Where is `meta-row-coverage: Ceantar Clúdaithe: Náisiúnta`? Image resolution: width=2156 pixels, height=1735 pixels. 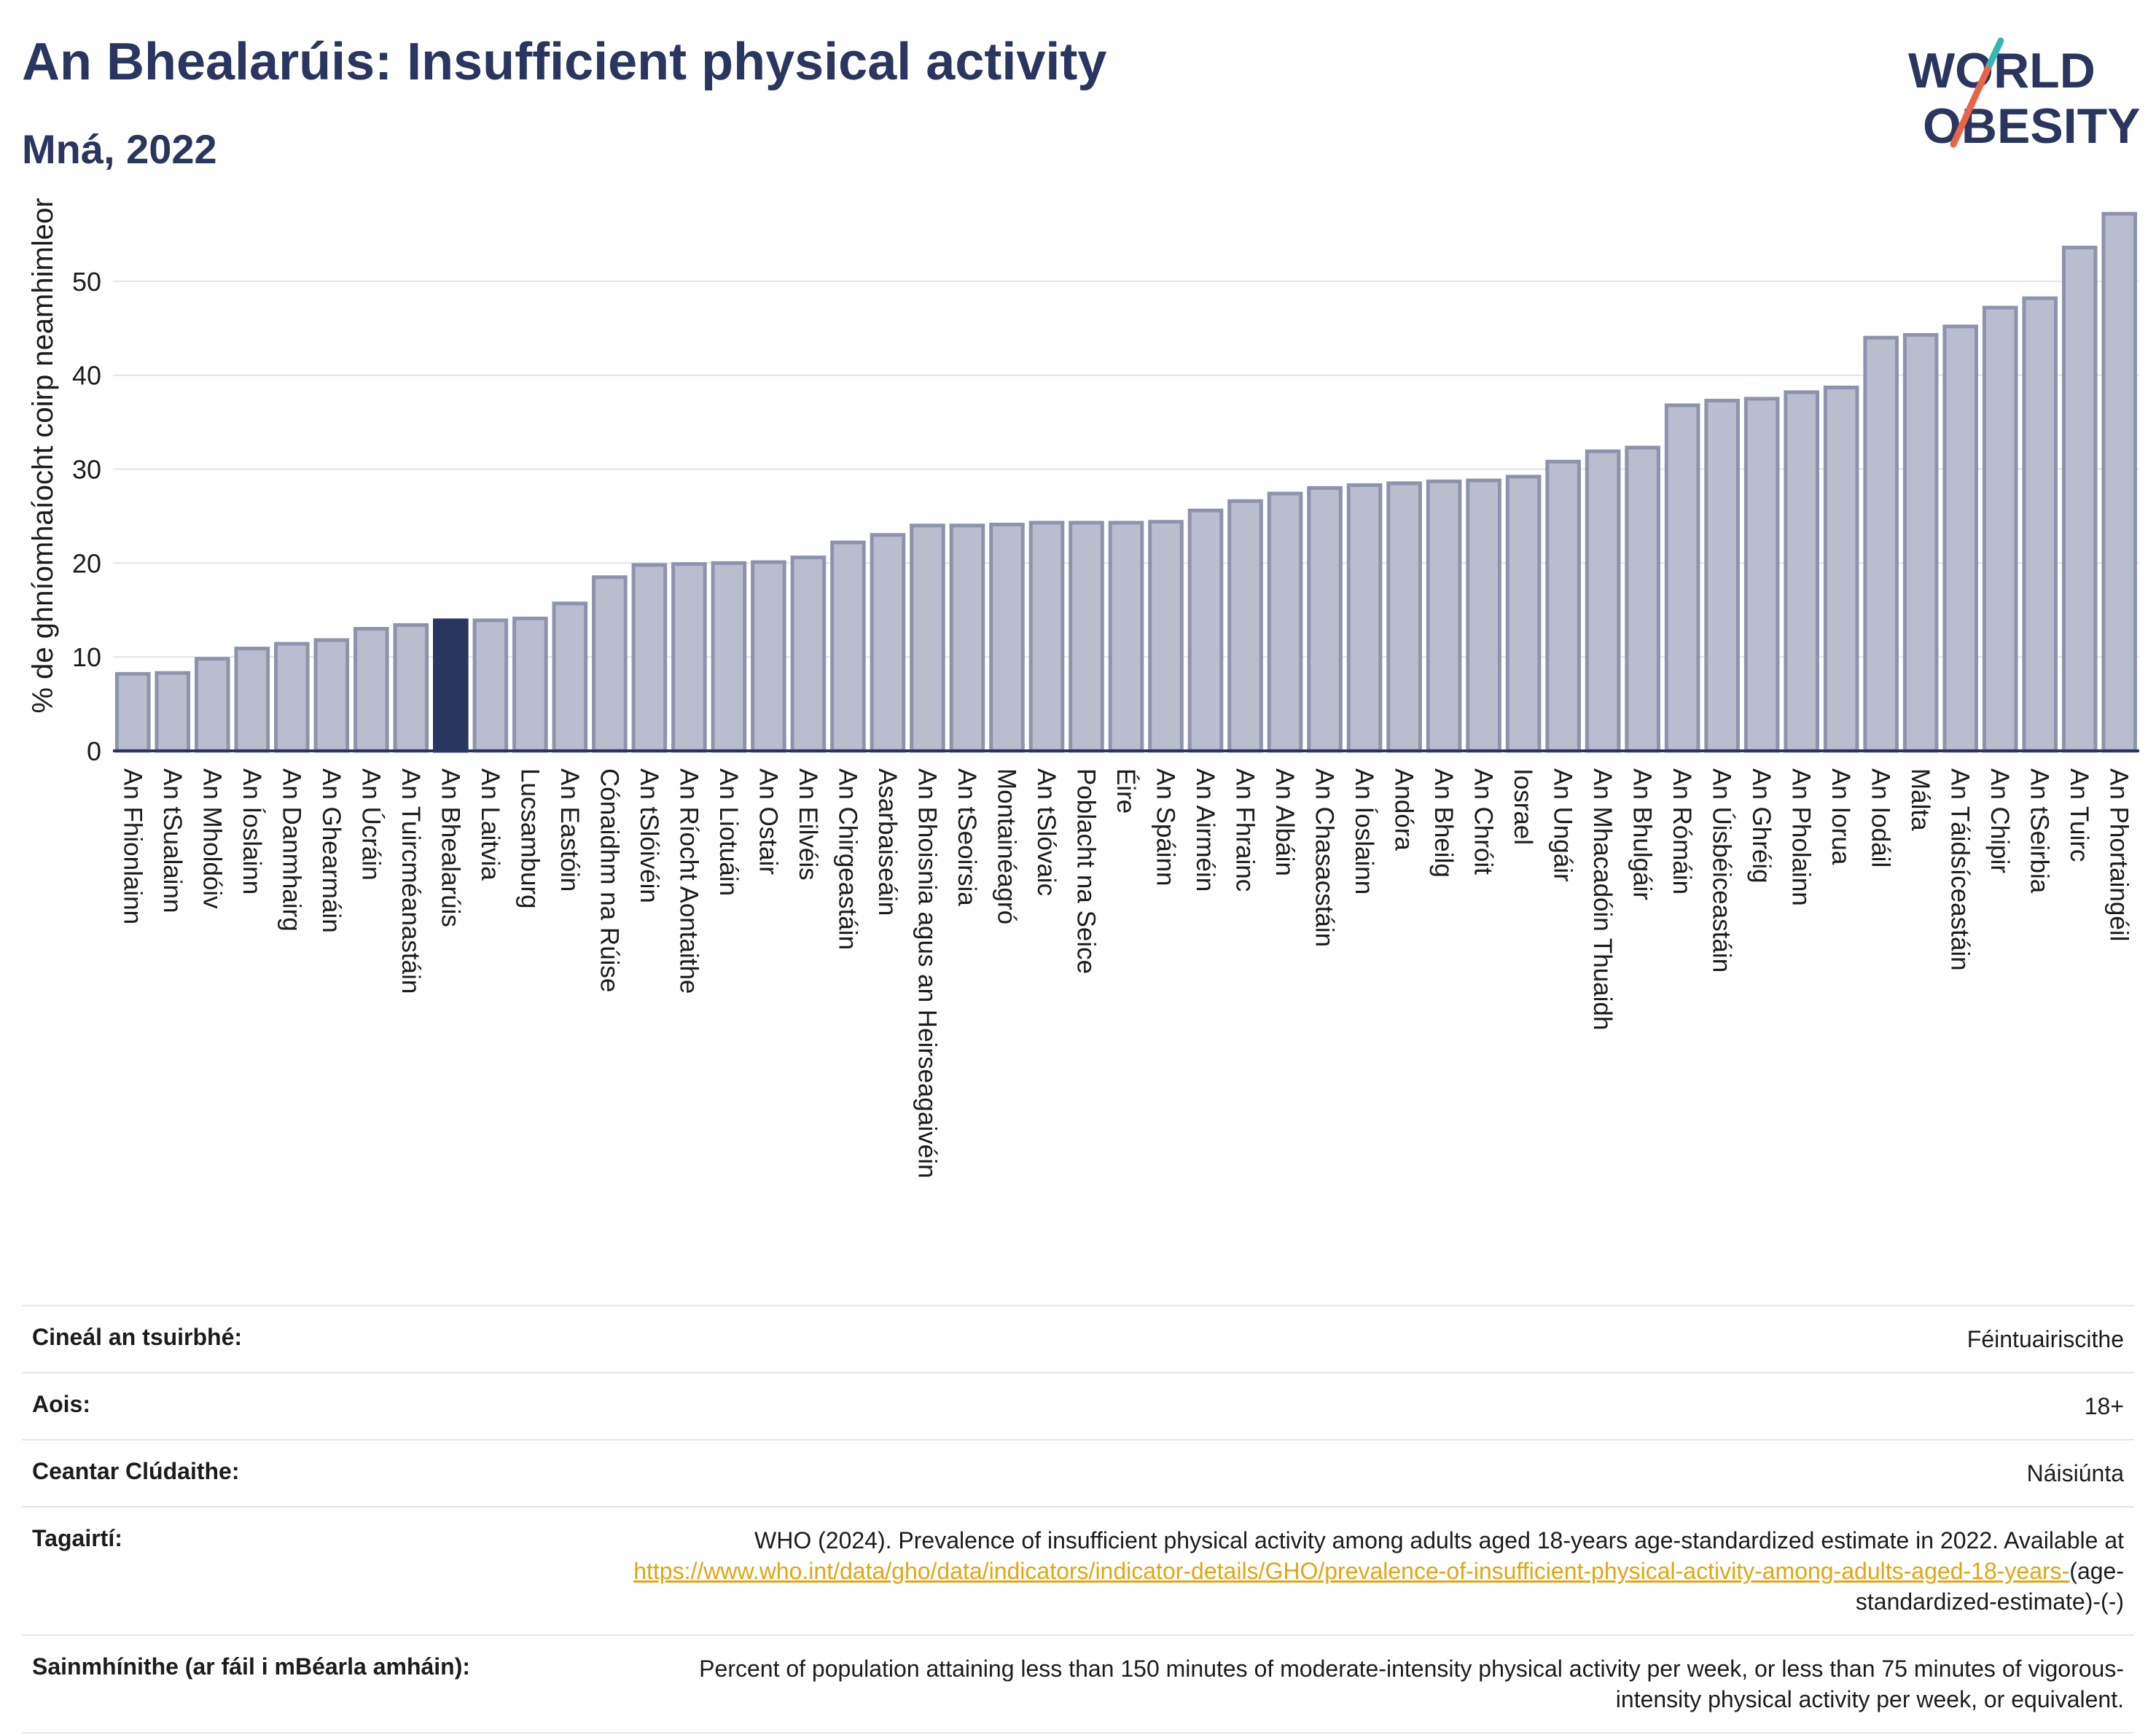
meta-row-coverage: Ceantar Clúdaithe: Náisiúnta is located at coordinates (1078, 1473).